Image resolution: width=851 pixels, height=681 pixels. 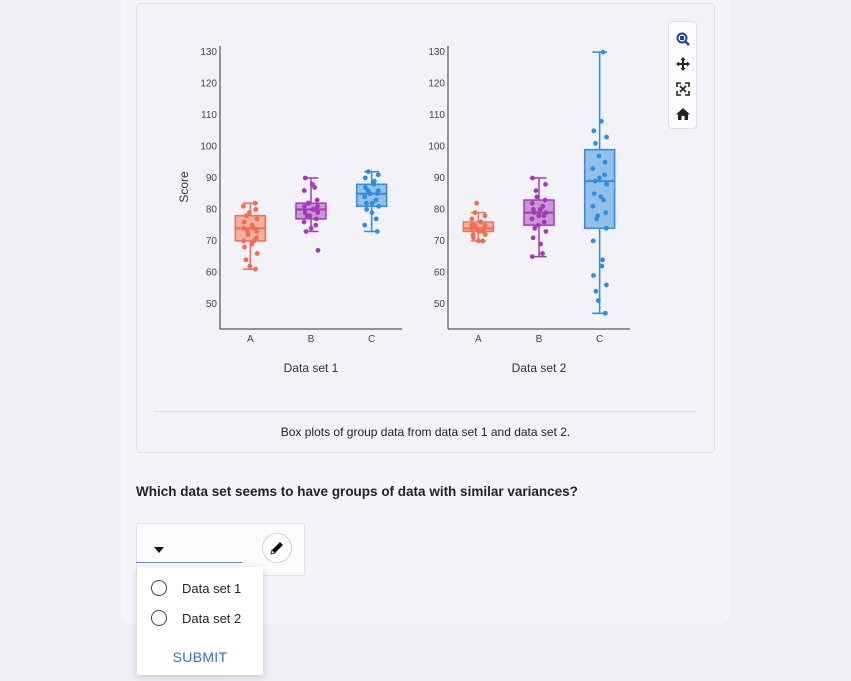 What do you see at coordinates (682, 114) in the screenshot?
I see `home-icon` at bounding box center [682, 114].